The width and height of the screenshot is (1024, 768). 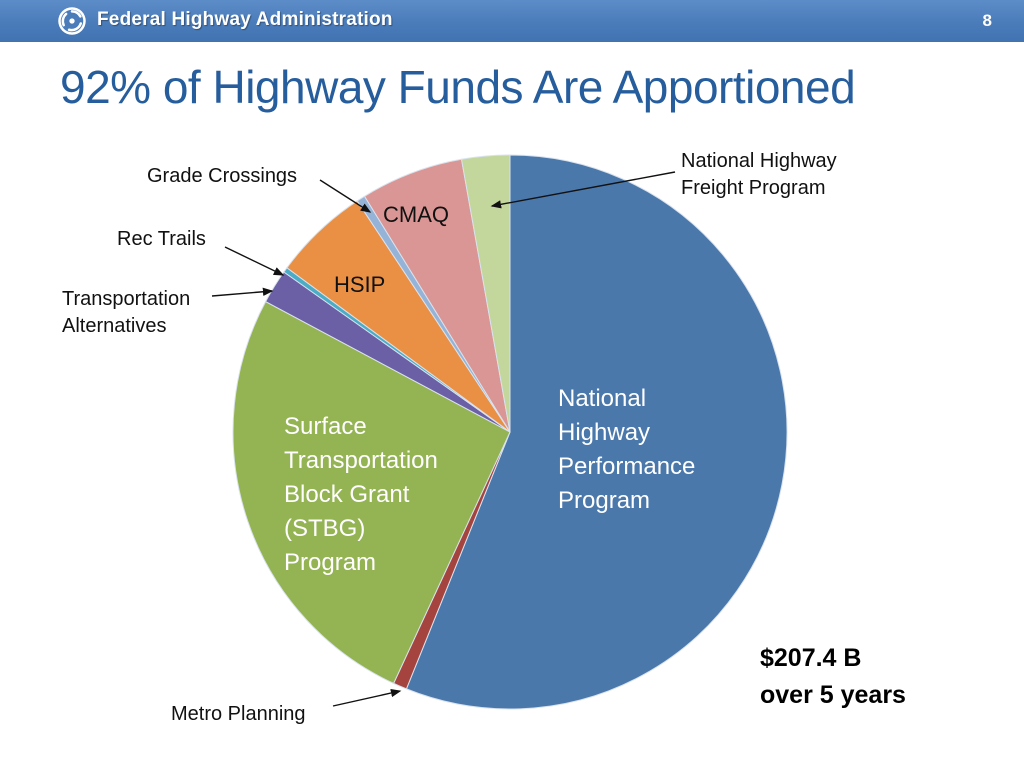 I want to click on total-amount: $207.4 B, so click(x=811, y=658).